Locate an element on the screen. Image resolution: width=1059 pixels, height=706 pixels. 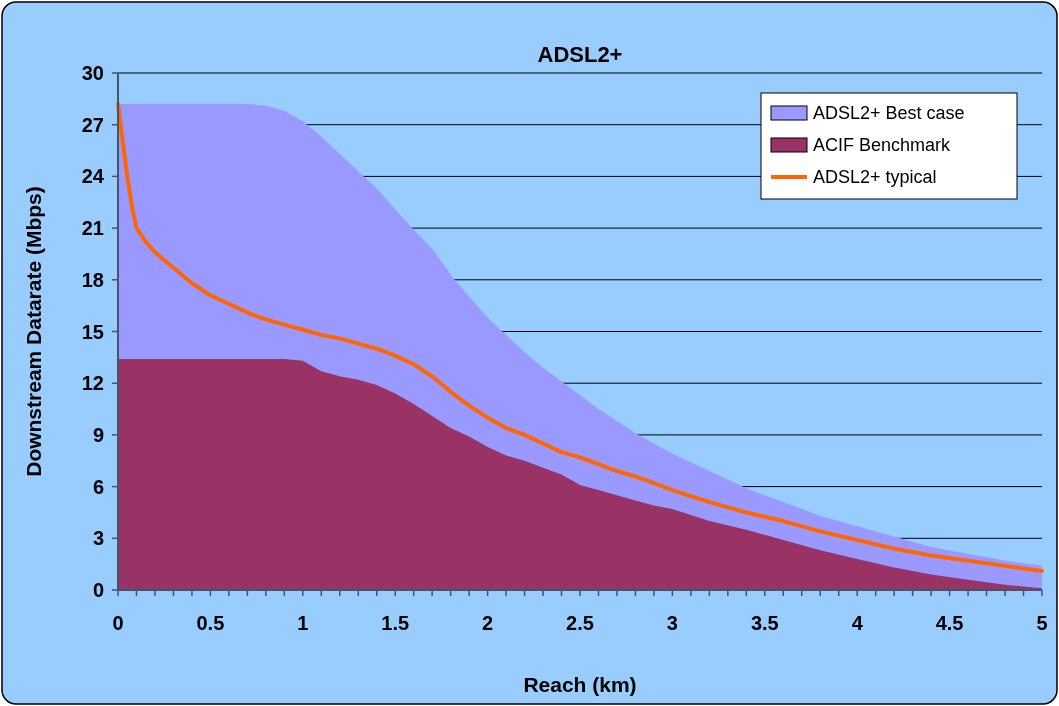
x-tick-label: 1 is located at coordinates (303, 623).